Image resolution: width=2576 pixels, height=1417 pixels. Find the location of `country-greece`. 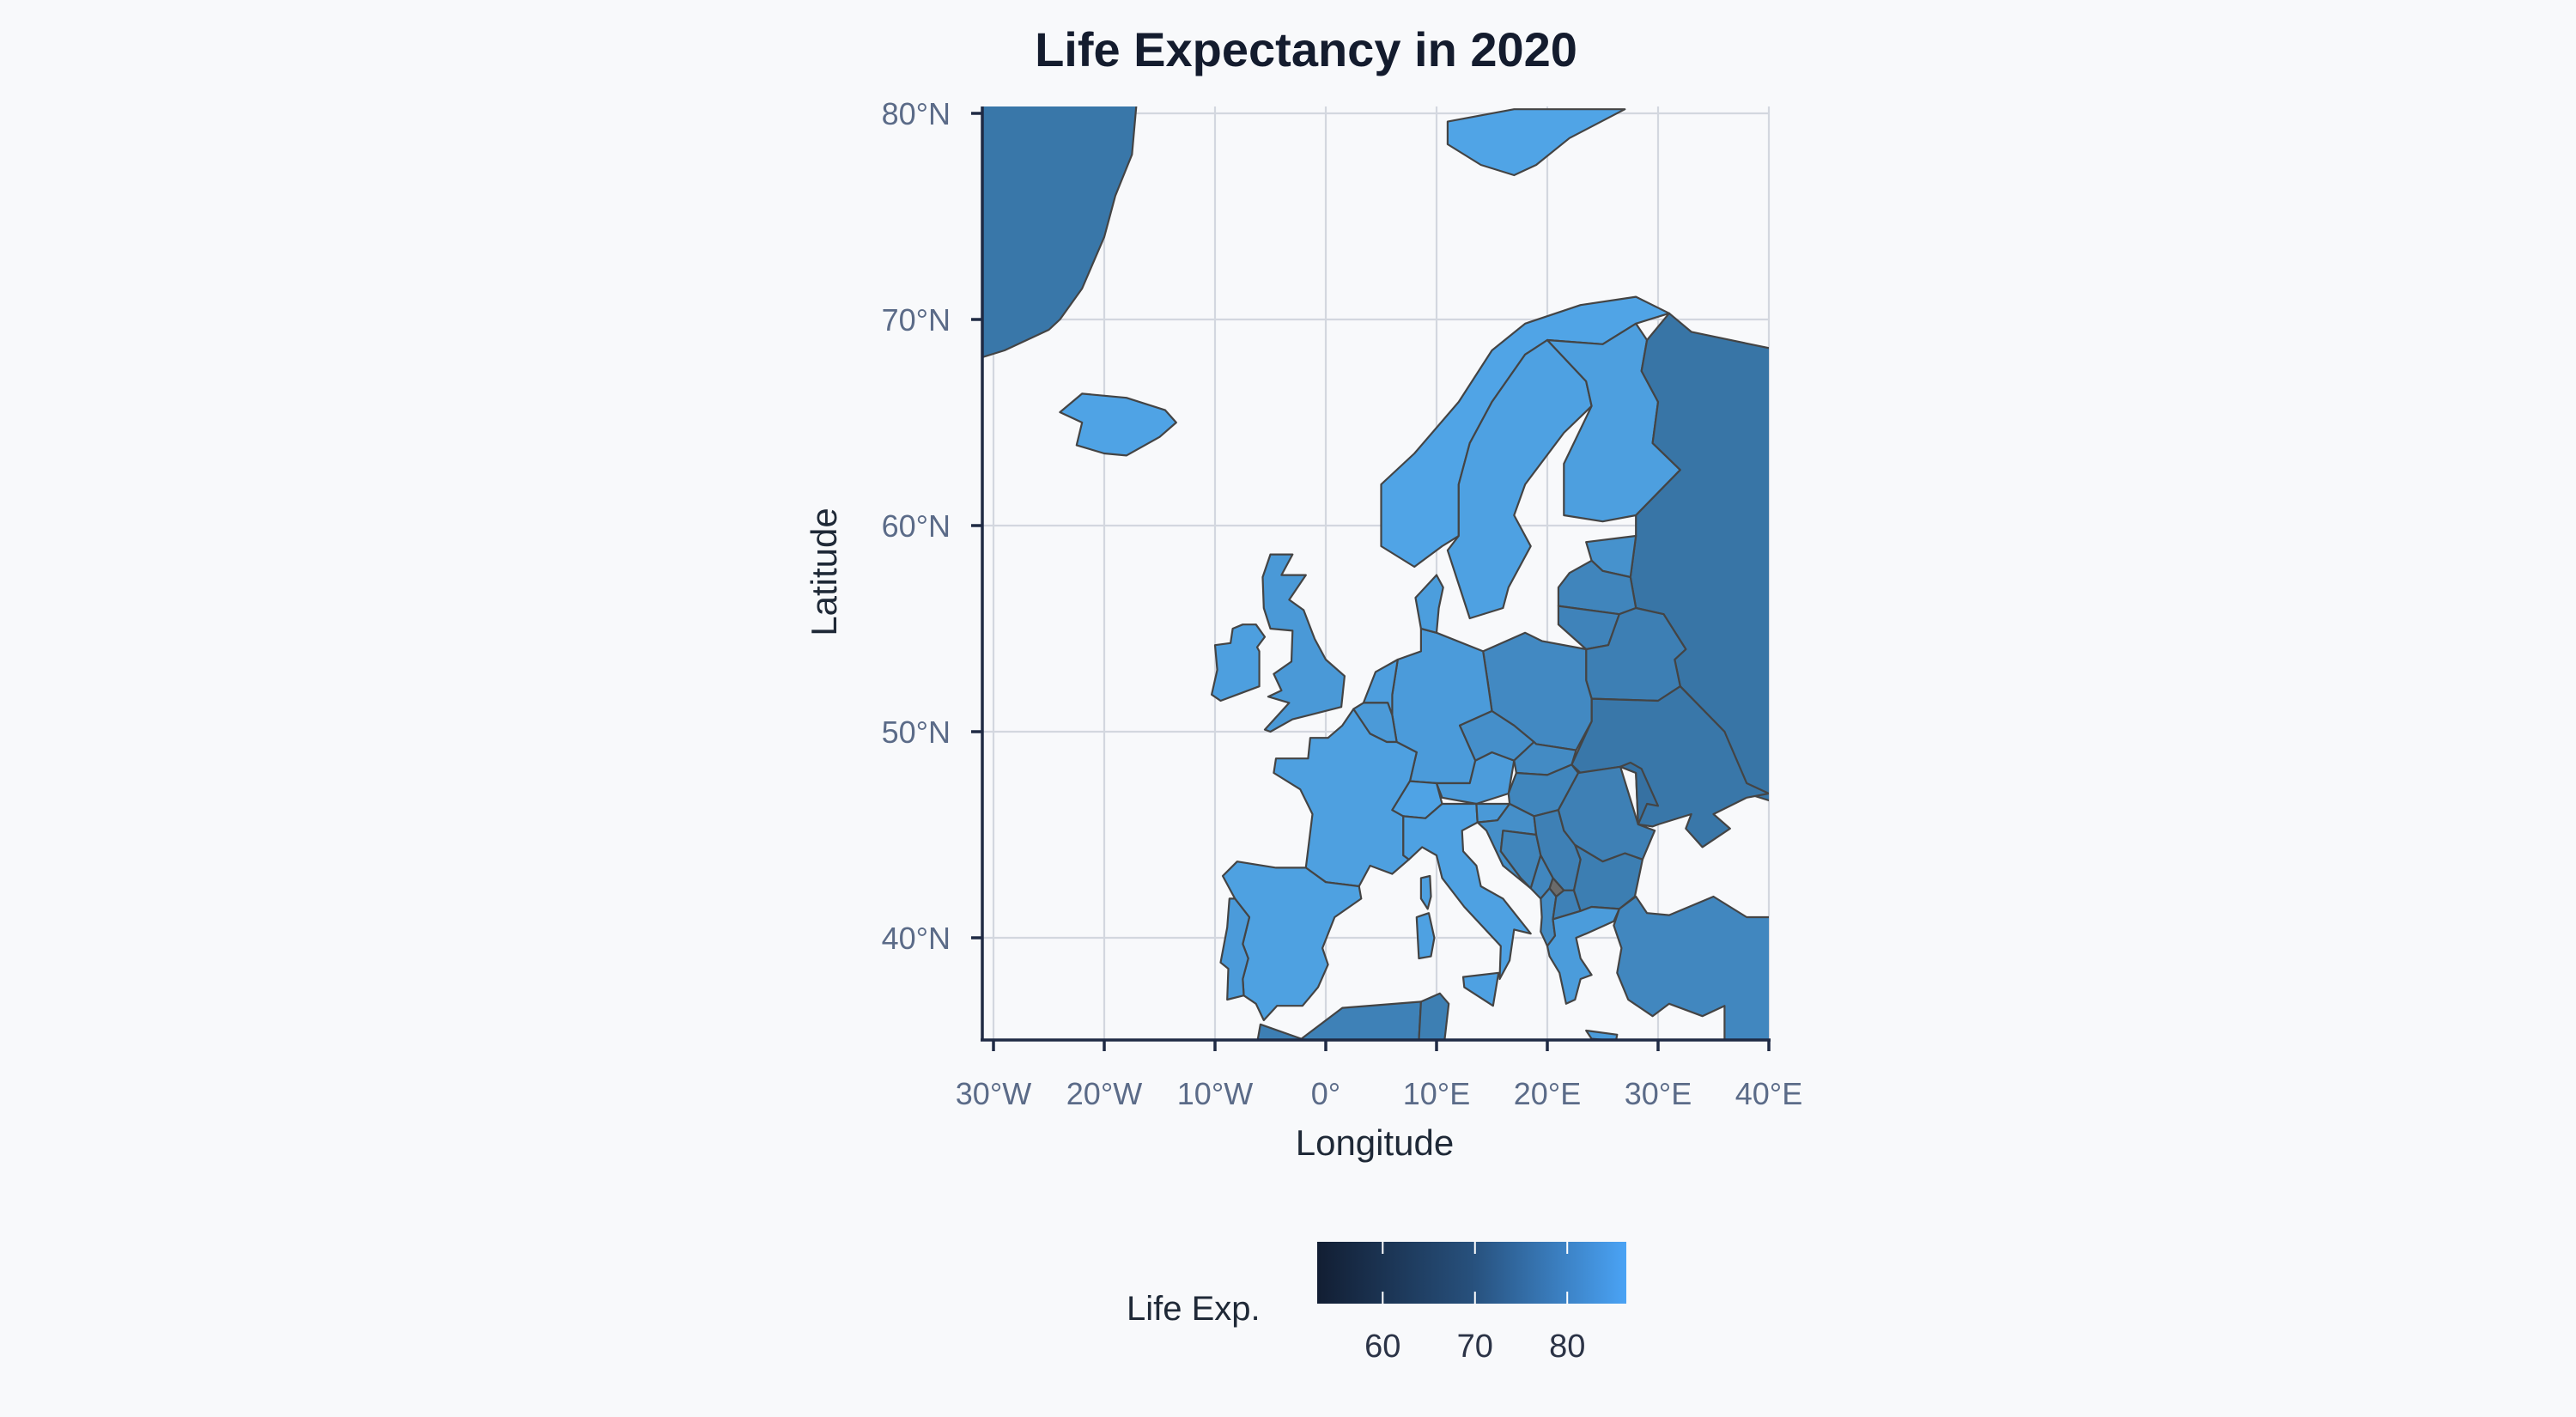

country-greece is located at coordinates (1583, 955).